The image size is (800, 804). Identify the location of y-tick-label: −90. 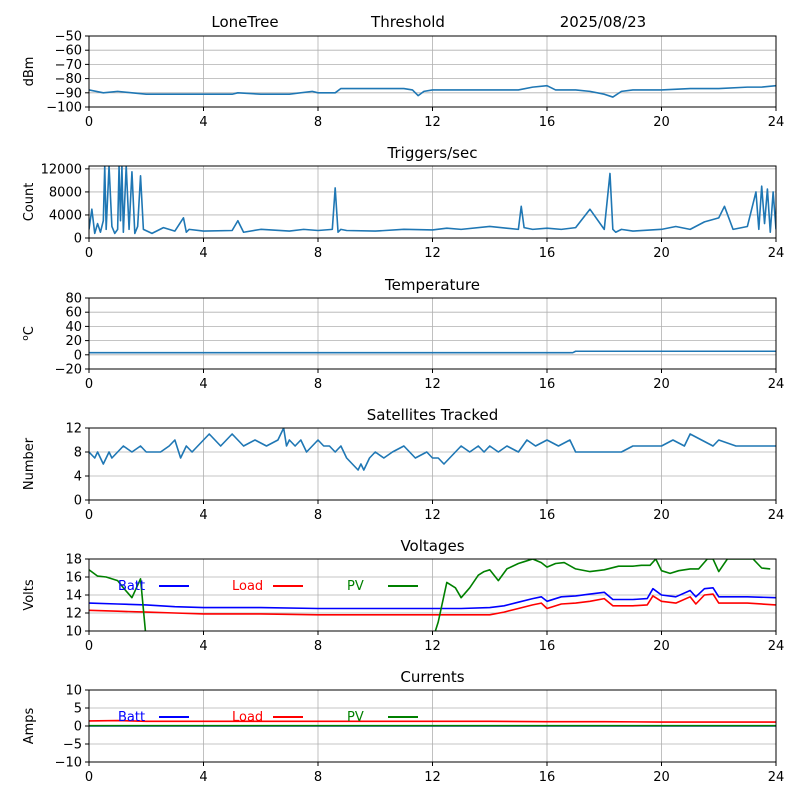
(68, 93).